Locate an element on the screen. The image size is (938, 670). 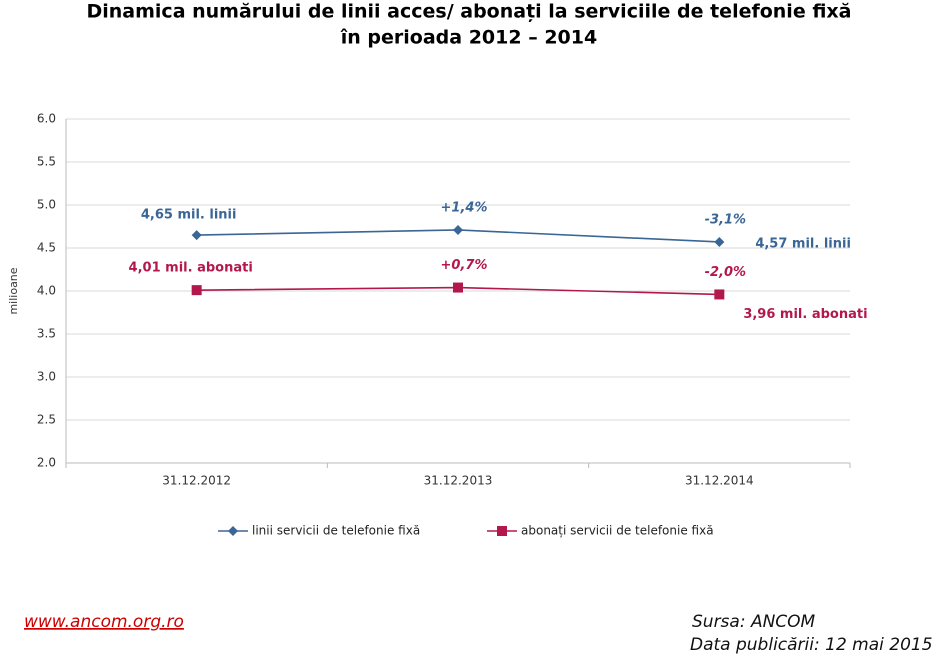
change-label: -3,1% is located at coordinates (725, 219).